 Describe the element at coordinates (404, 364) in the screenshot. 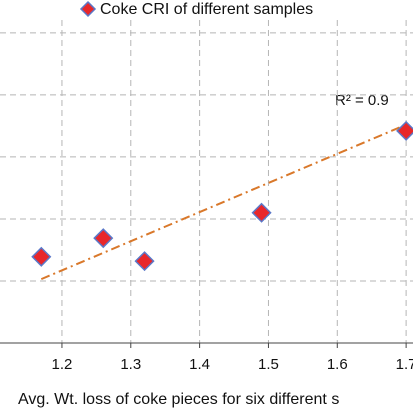

I see `x-tick-label: 1.7` at that location.